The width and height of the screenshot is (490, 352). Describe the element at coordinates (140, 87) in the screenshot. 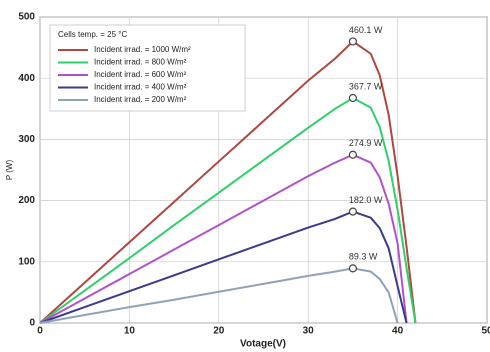

I see `legend-label: Incident irrad. = 400 W/m²` at that location.